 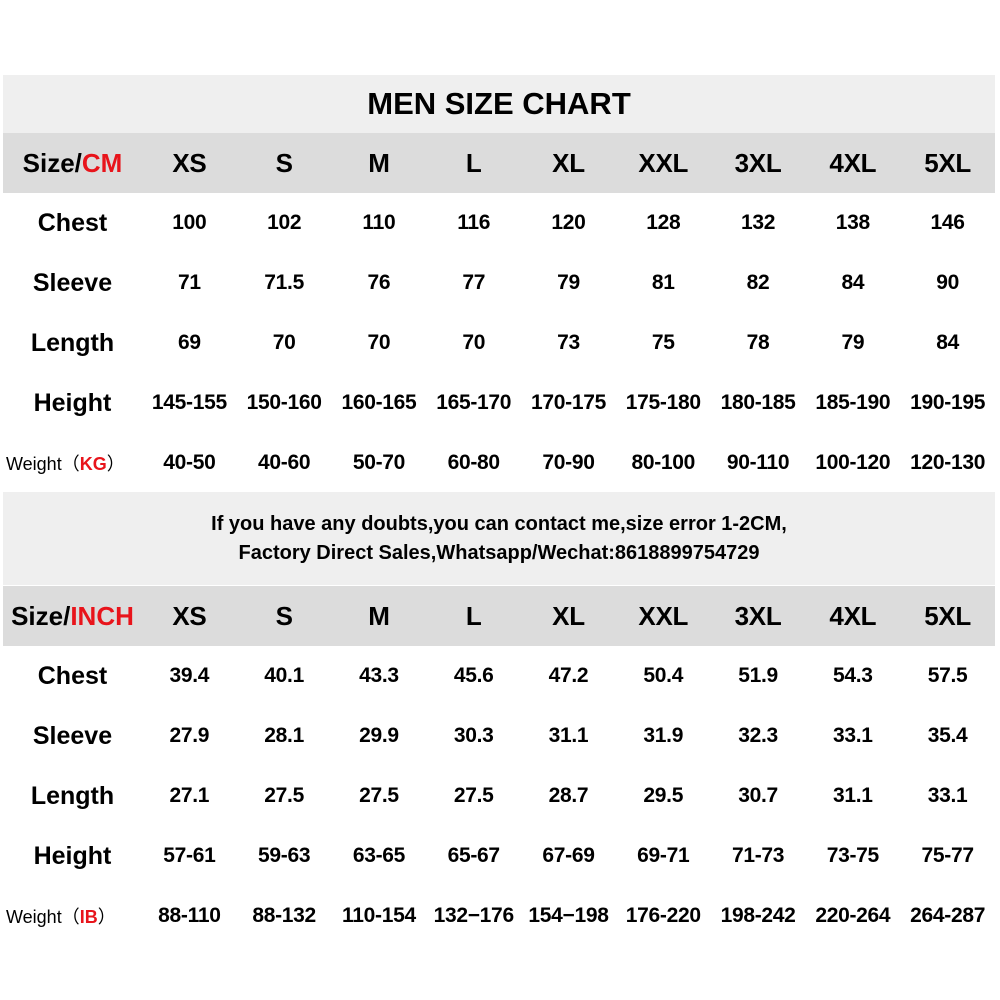 What do you see at coordinates (499, 163) in the screenshot?
I see `cm-header-row: Size/CM XS S M L XL XXL 3XL 4XL 5XL` at bounding box center [499, 163].